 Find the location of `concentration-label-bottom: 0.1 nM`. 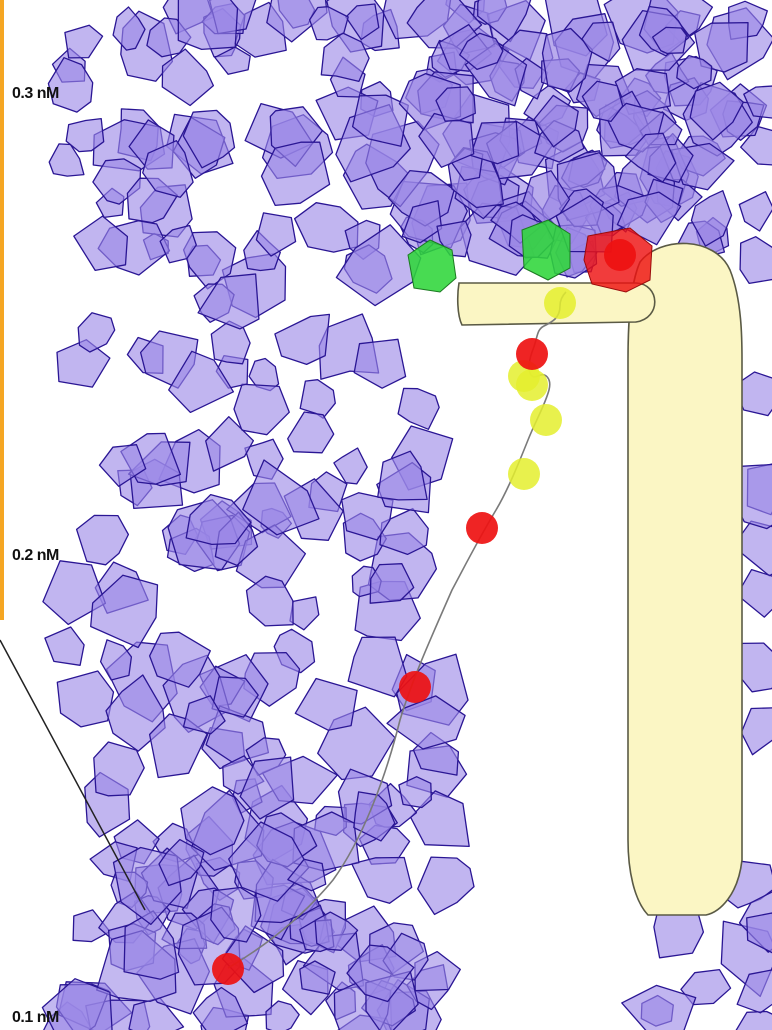

concentration-label-bottom: 0.1 nM is located at coordinates (35, 1017).